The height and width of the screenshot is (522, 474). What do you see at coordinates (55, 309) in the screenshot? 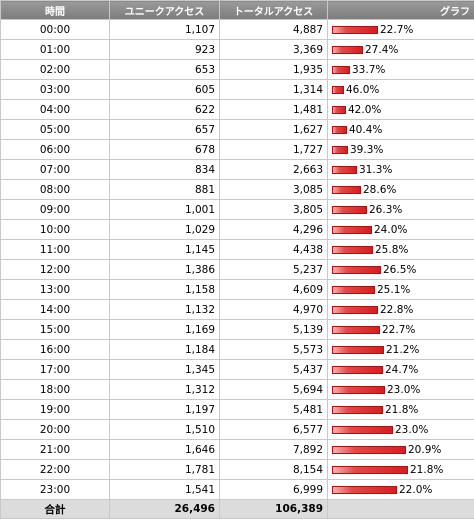
I see `hour-cell: 14:00` at bounding box center [55, 309].